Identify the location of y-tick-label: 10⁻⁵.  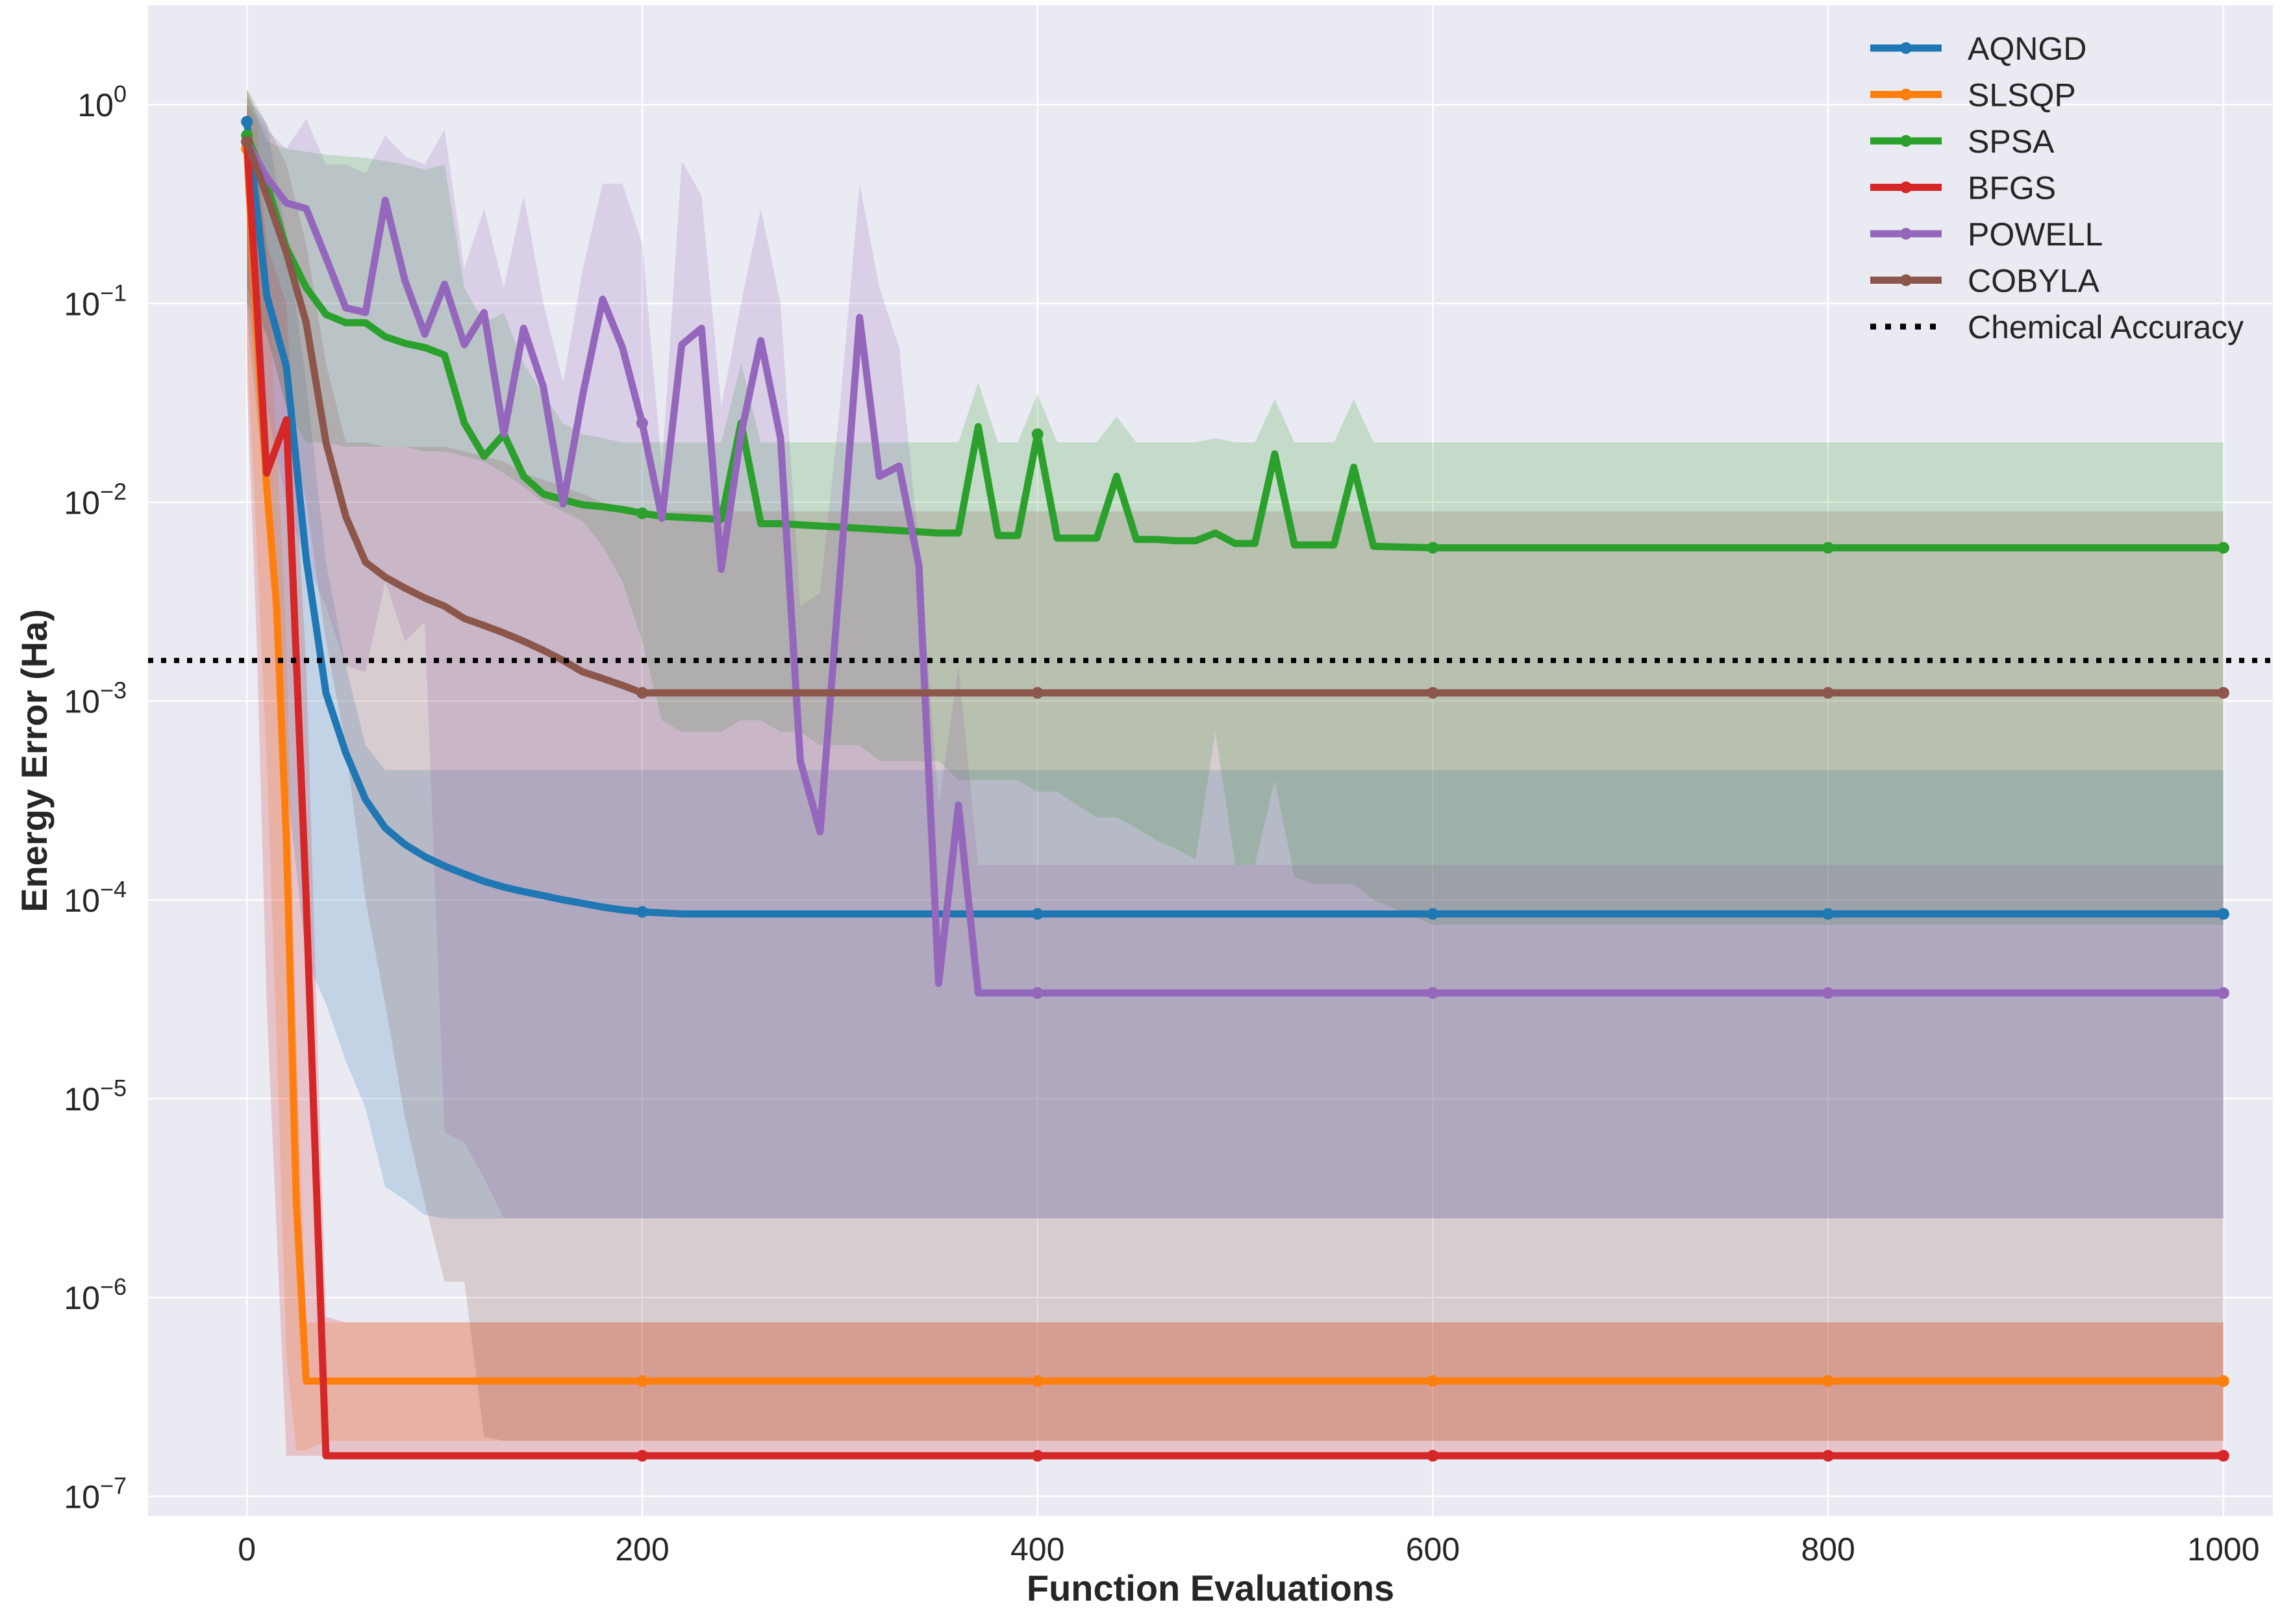
(96, 1096).